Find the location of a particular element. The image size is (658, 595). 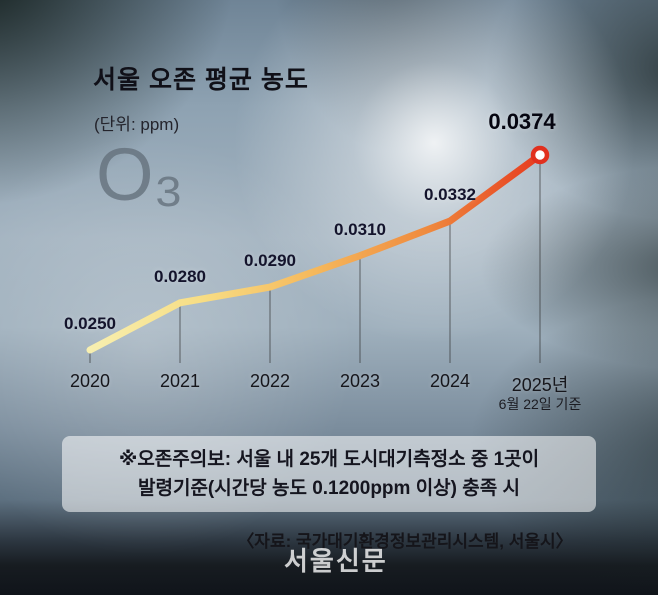

page-title: 서울 오존 평균 농도 is located at coordinates (201, 80).